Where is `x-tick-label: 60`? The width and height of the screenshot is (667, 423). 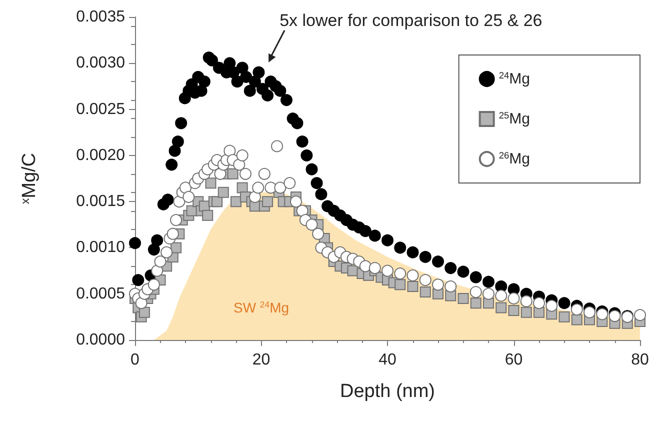
x-tick-label: 60 is located at coordinates (513, 360).